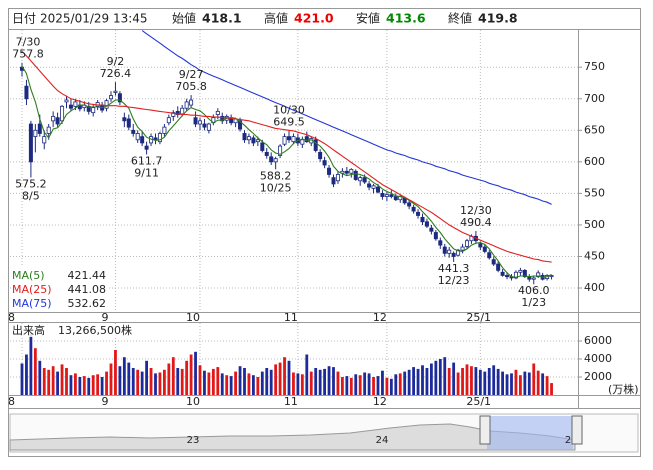  I want to click on y-tick-label: 400, so click(594, 287).